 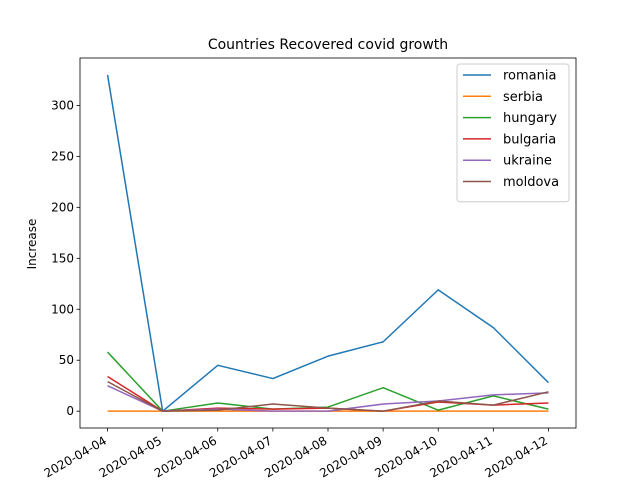 I want to click on y-tick-label: 100, so click(x=62, y=309).